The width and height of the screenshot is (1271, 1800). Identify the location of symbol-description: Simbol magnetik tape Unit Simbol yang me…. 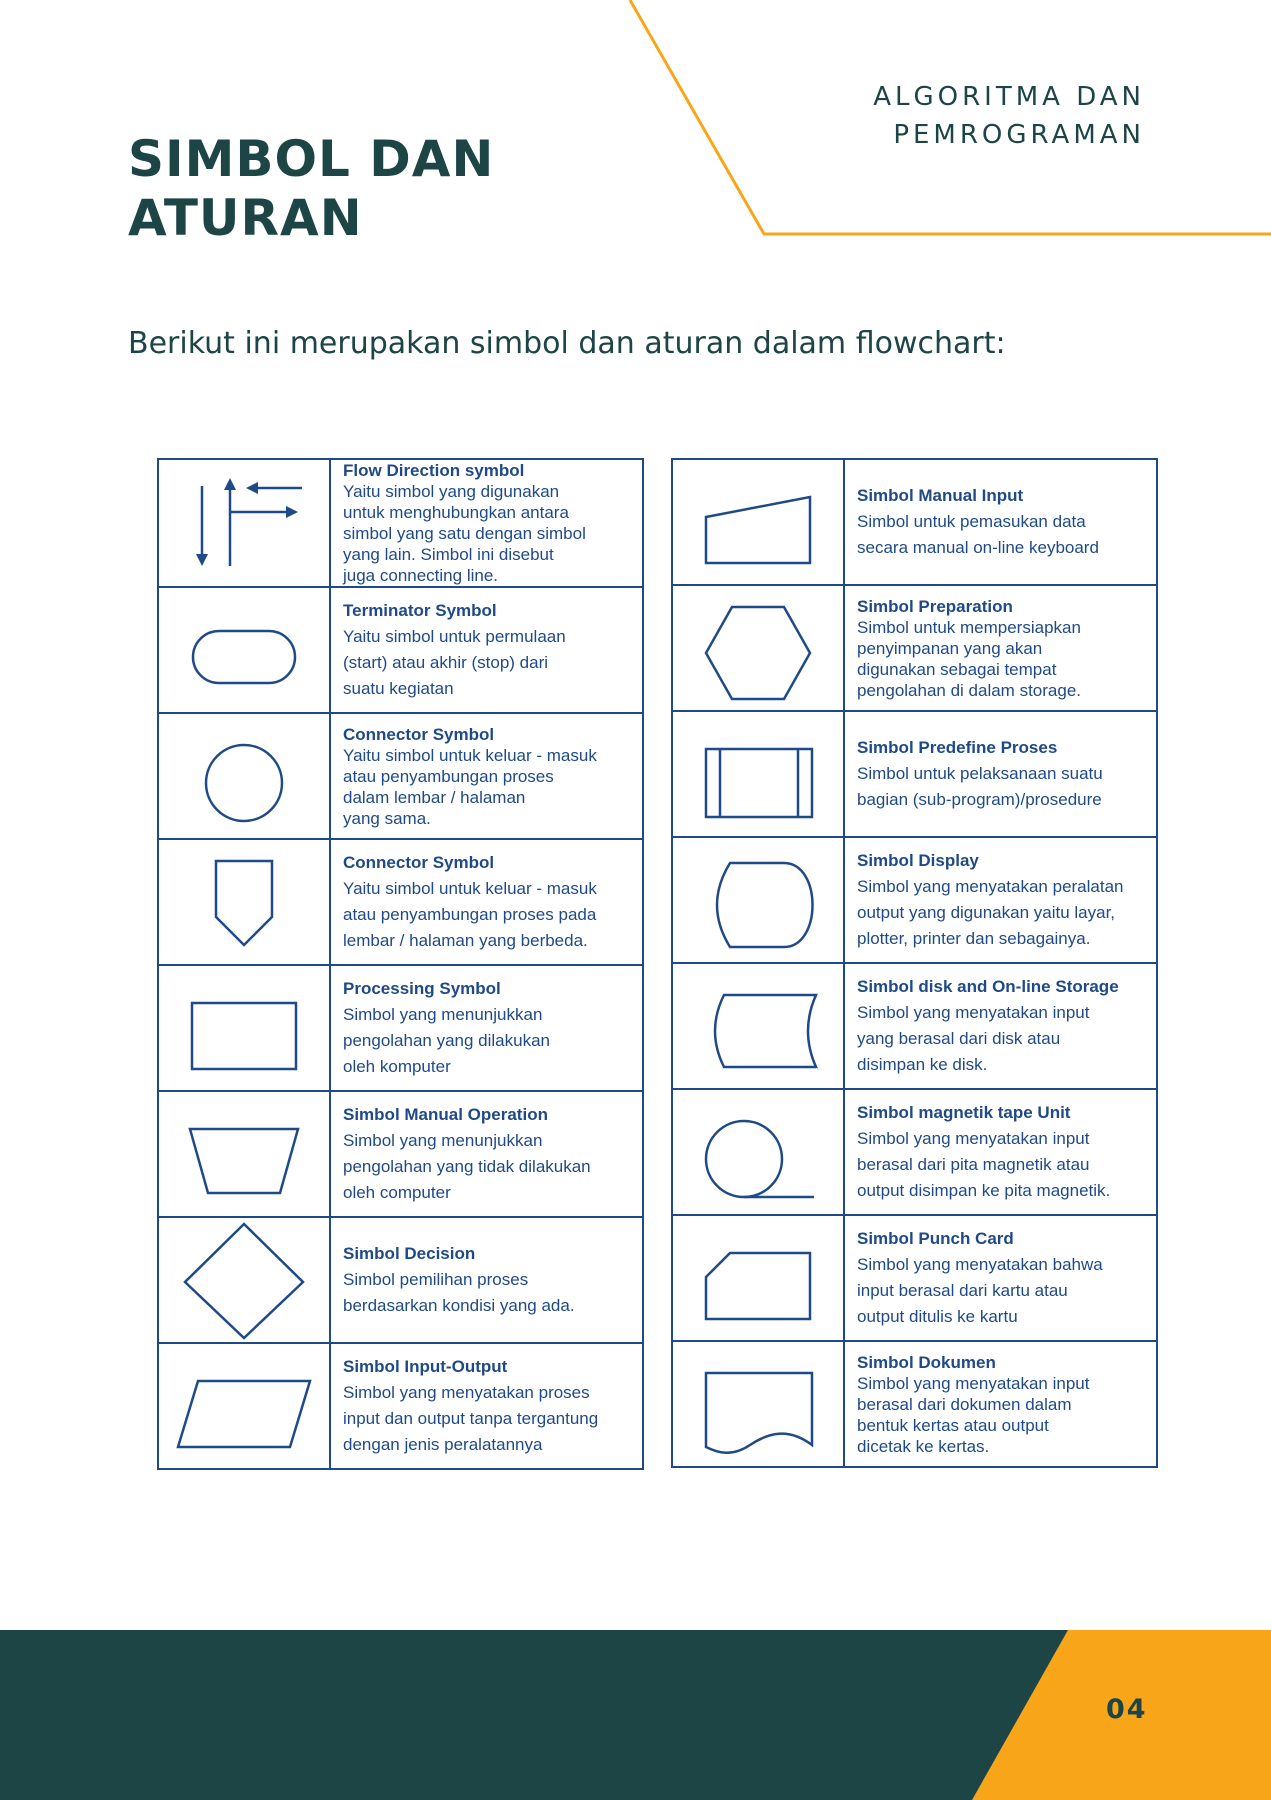
(1000, 1152).